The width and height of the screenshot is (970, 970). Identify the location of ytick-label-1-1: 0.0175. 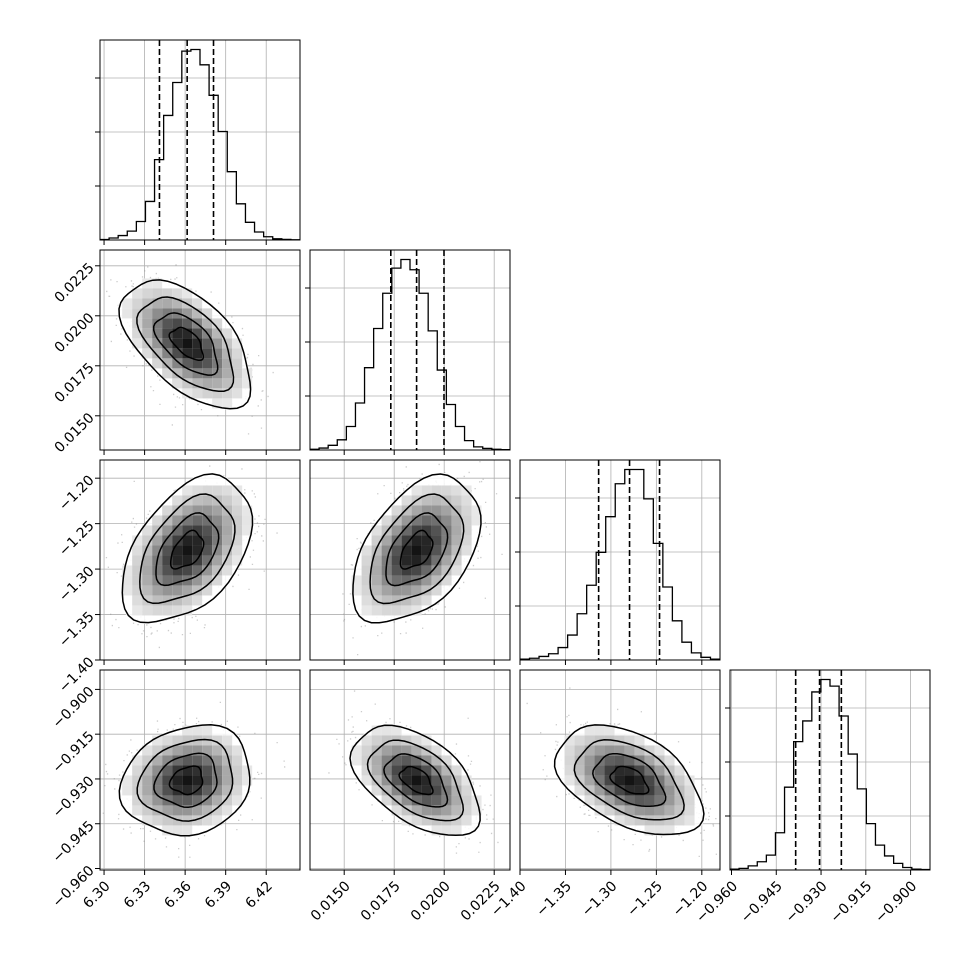
(75, 383).